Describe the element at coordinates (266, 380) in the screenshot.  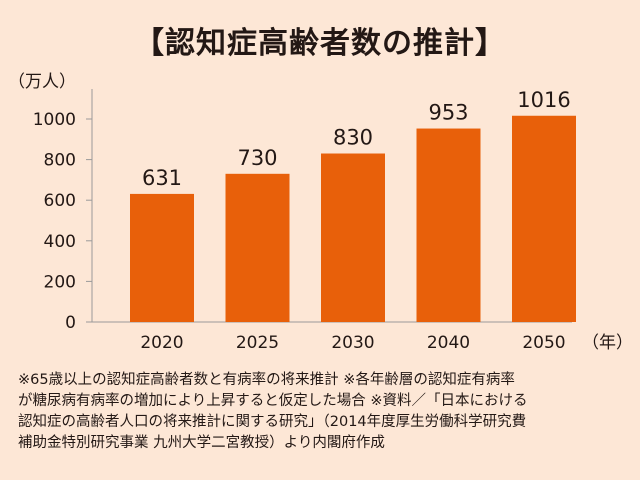
I see `footnote-line: ※65歳以上の認知症高齢者数と有病率の将来推計 ※各年齢層の認知症有病率` at that location.